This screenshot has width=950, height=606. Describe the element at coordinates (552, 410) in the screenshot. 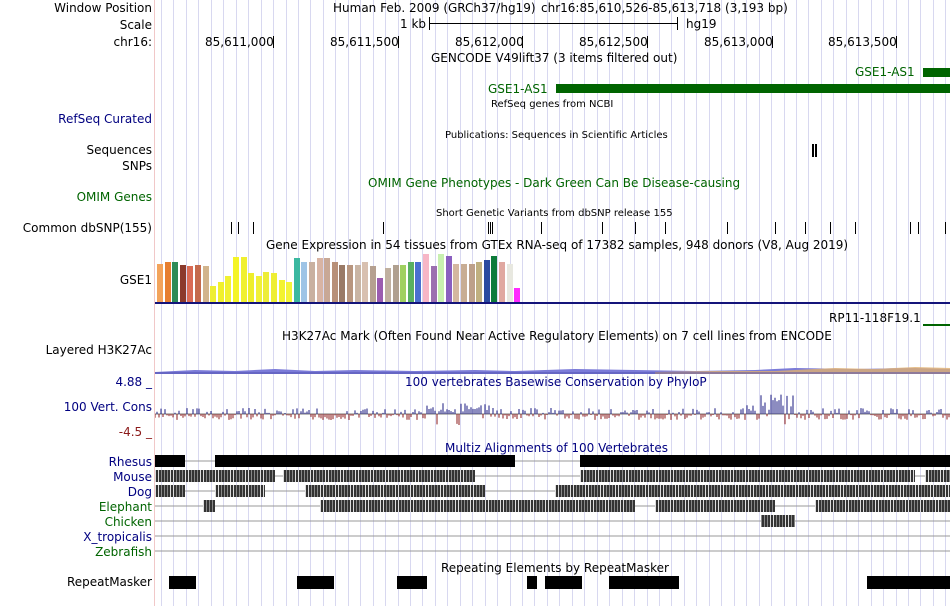

I see `phylop-conservation-graph` at that location.